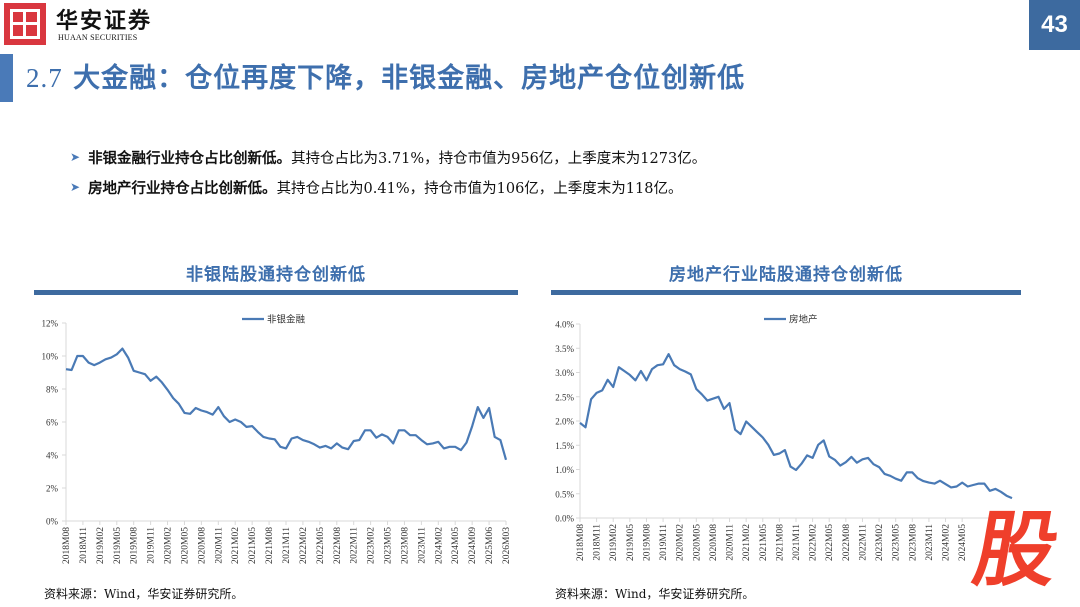  Describe the element at coordinates (190, 158) in the screenshot. I see `bullet-strong: 非银金融行业持仓占比创新低。` at that location.